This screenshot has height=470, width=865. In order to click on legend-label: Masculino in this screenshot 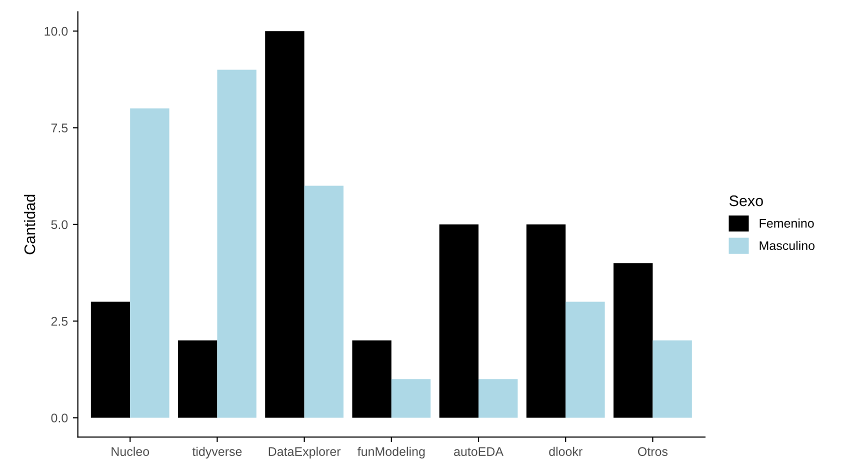, I will do `click(787, 245)`.